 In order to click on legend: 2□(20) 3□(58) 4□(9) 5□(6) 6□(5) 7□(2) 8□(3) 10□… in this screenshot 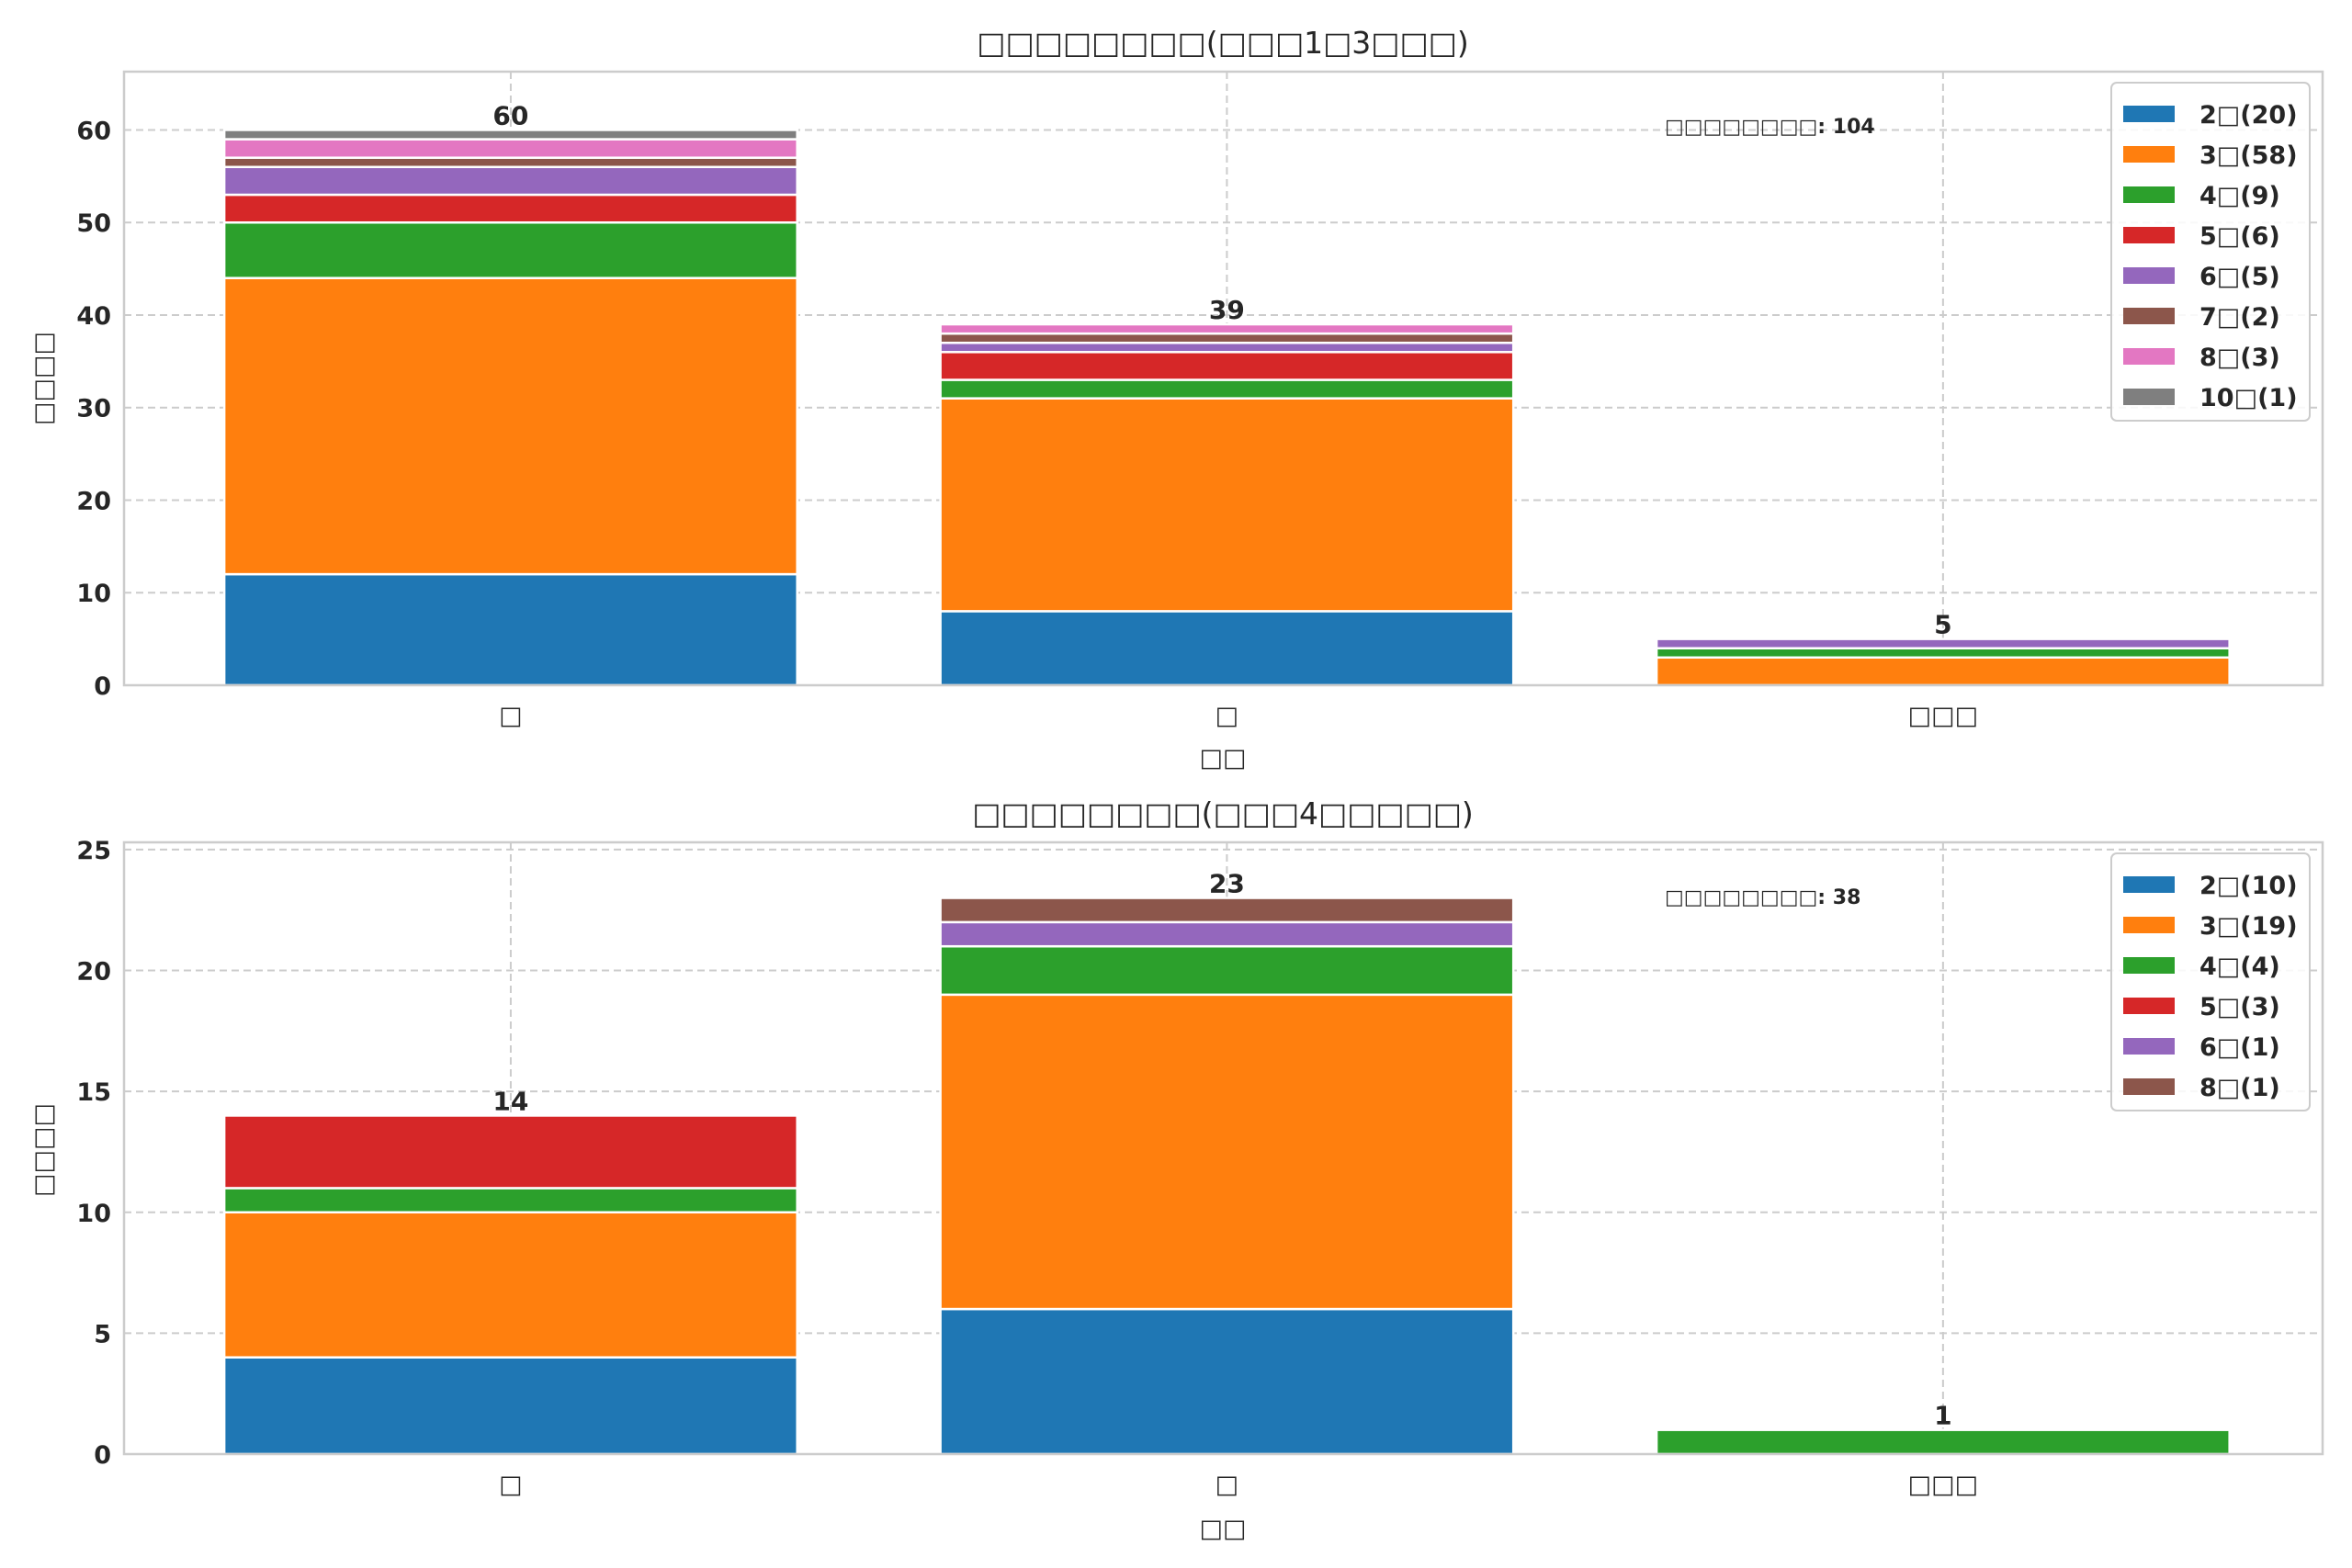, I will do `click(2210, 252)`.